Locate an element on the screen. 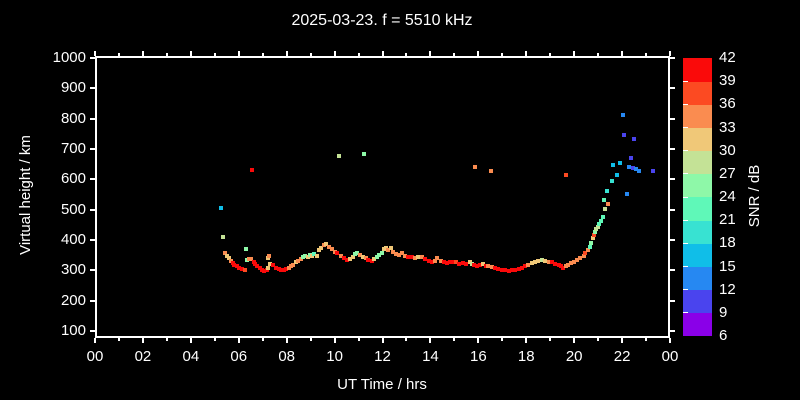 The height and width of the screenshot is (400, 800). y-axis-title: Virtual height / km is located at coordinates (25, 195).